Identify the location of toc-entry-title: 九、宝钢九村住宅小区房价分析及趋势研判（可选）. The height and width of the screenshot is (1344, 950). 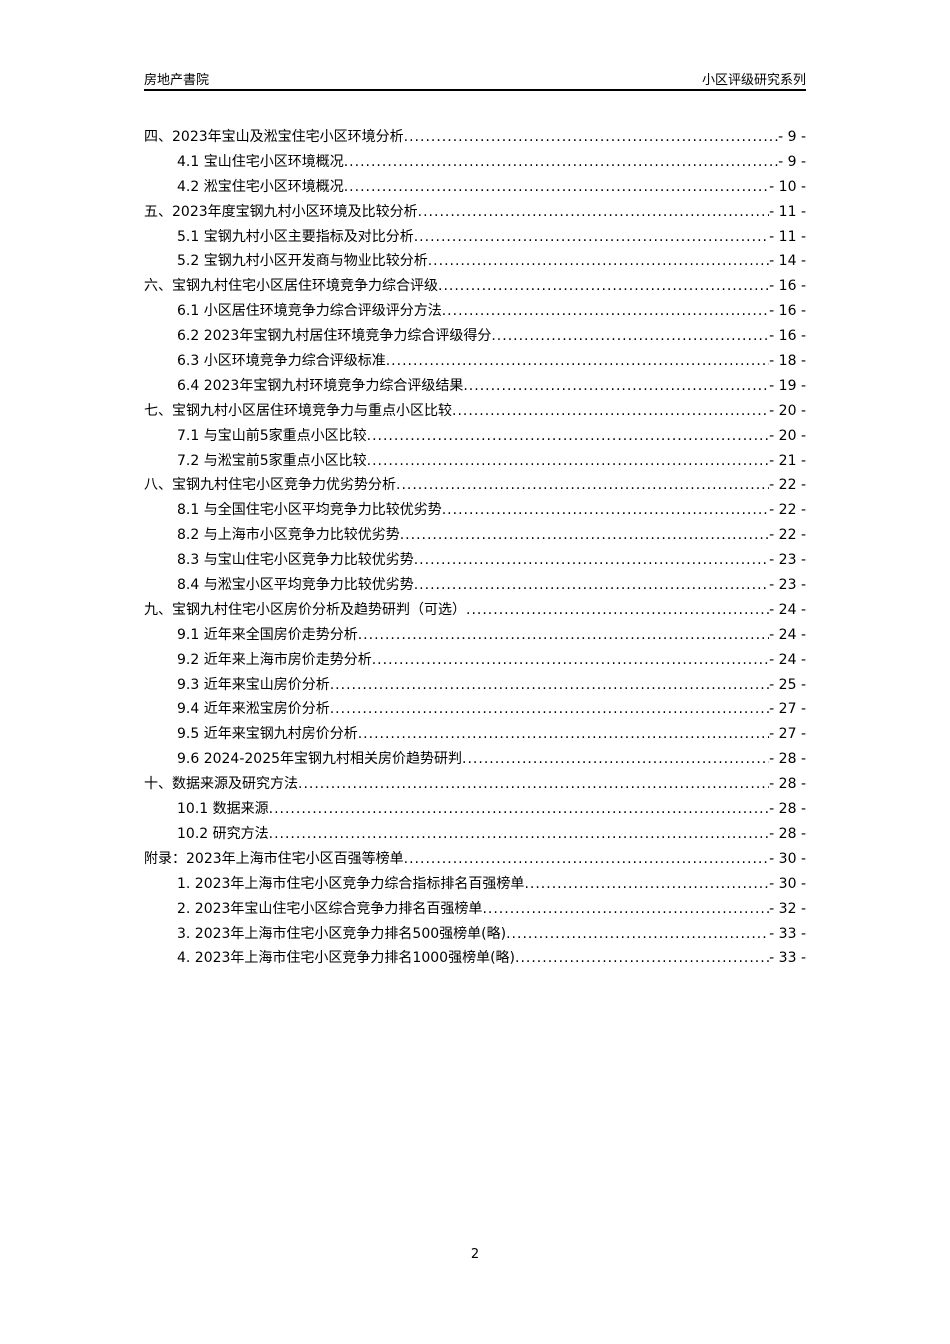
(305, 609).